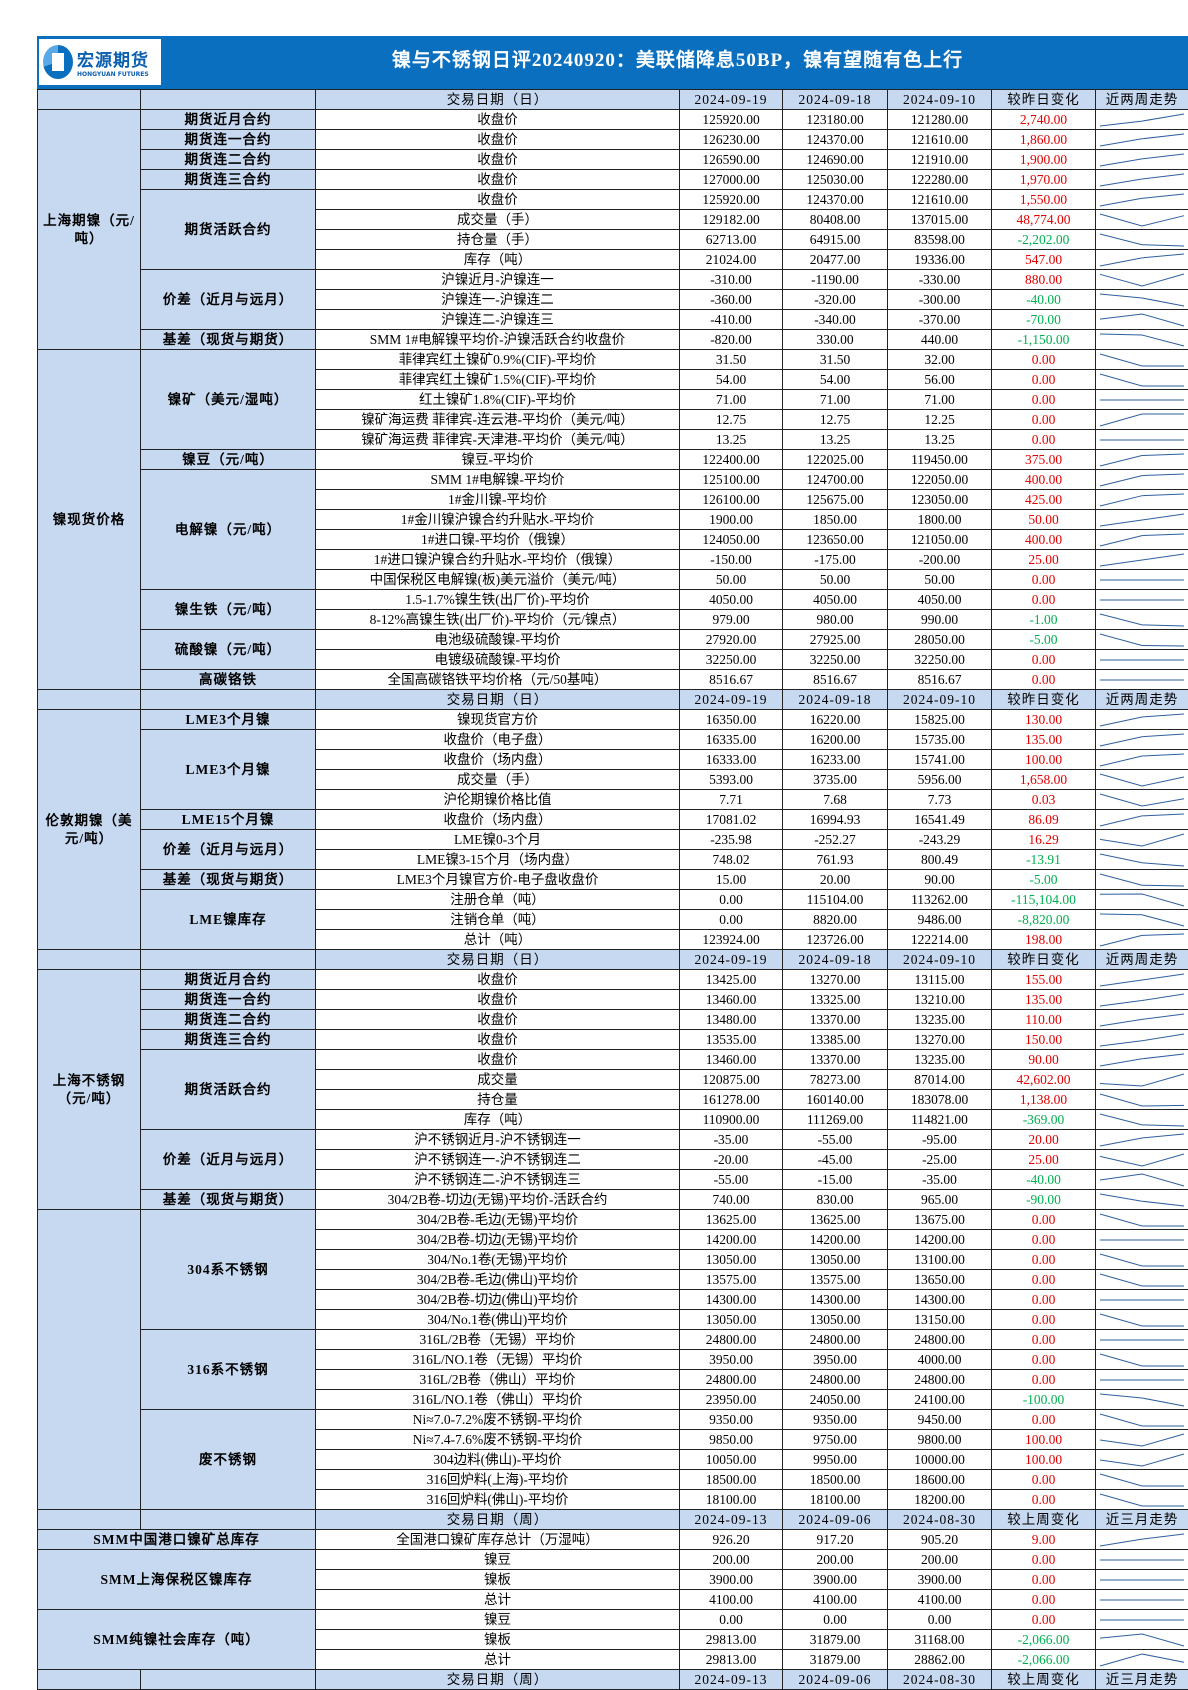  Describe the element at coordinates (940, 760) in the screenshot. I see `value-cell: 15741.00` at that location.